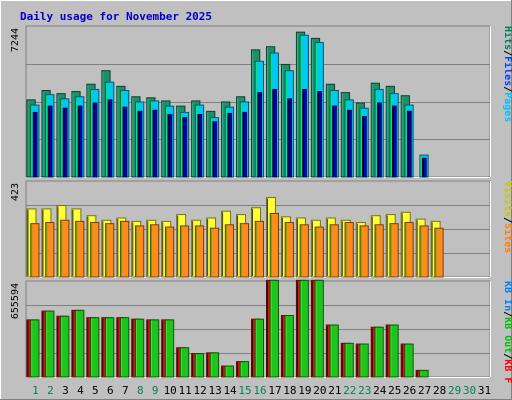 The height and width of the screenshot is (400, 512). I want to click on x-tick-label: 21, so click(334, 390).